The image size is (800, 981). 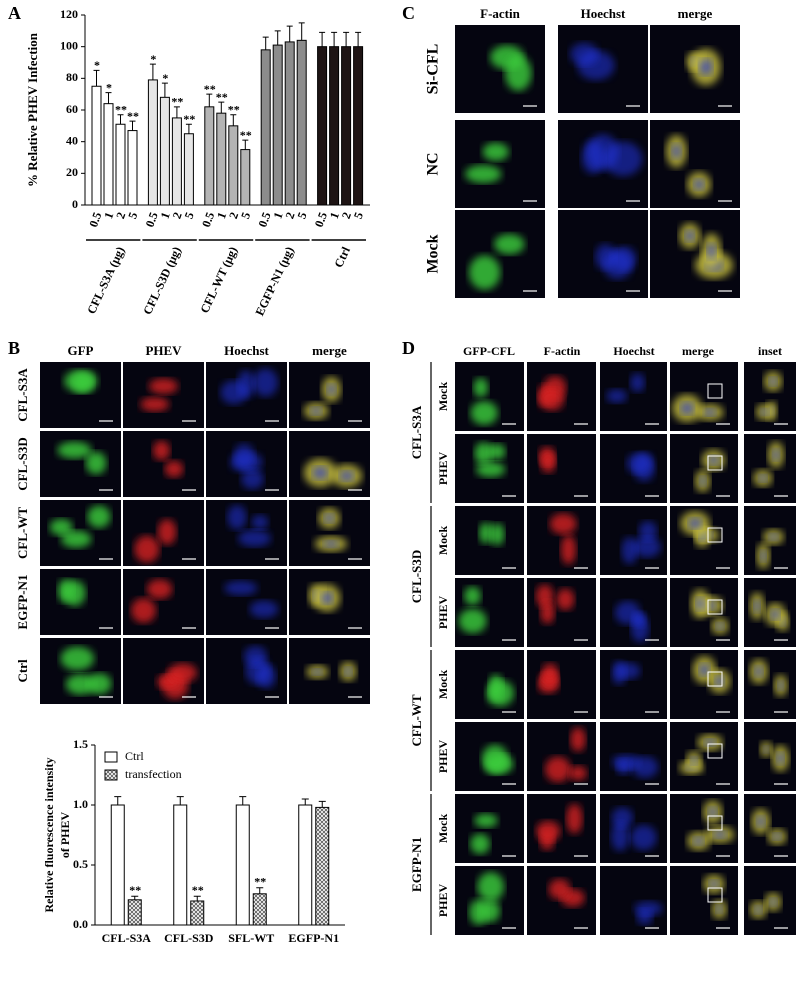 What do you see at coordinates (163, 350) in the screenshot?
I see `column-header: PHEV` at bounding box center [163, 350].